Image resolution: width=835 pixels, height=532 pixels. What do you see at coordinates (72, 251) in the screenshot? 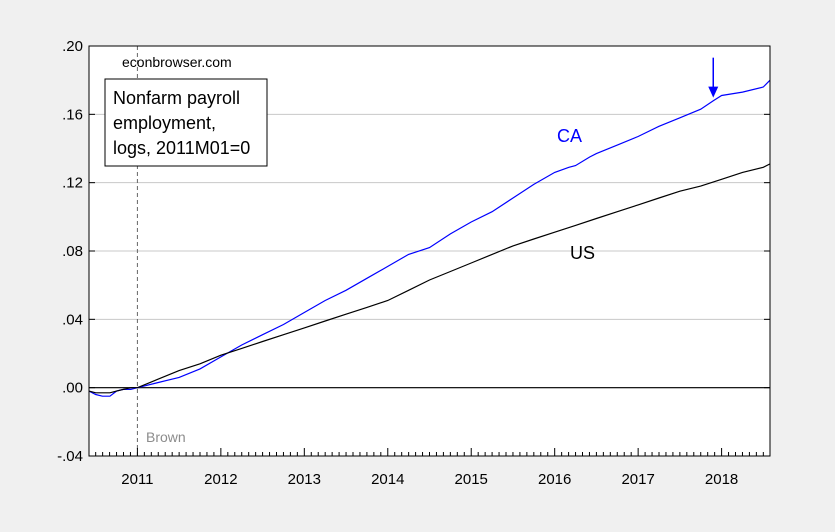
I see `y-tick-label: .08` at bounding box center [72, 251].